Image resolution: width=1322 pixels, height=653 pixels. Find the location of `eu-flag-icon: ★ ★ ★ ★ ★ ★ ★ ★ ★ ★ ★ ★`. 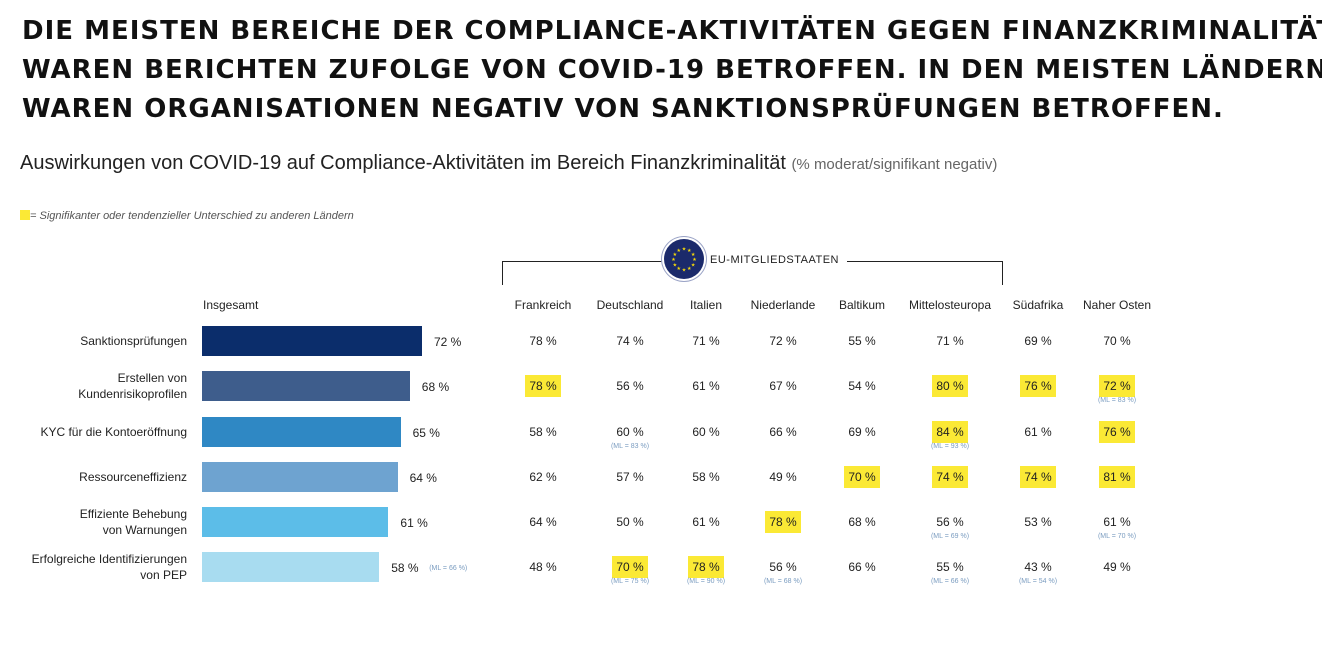

eu-flag-icon: ★ ★ ★ ★ ★ ★ ★ ★ ★ ★ ★ ★ is located at coordinates (684, 259).